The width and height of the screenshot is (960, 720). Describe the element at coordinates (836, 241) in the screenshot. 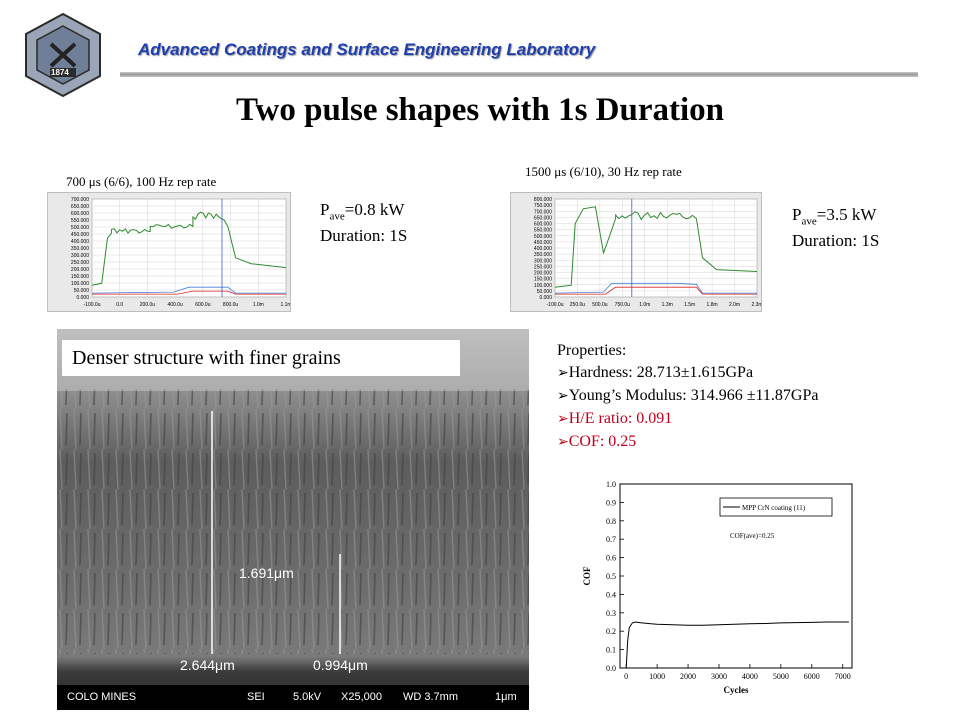

I see `pulse-right-duration: Duration: 1S` at that location.